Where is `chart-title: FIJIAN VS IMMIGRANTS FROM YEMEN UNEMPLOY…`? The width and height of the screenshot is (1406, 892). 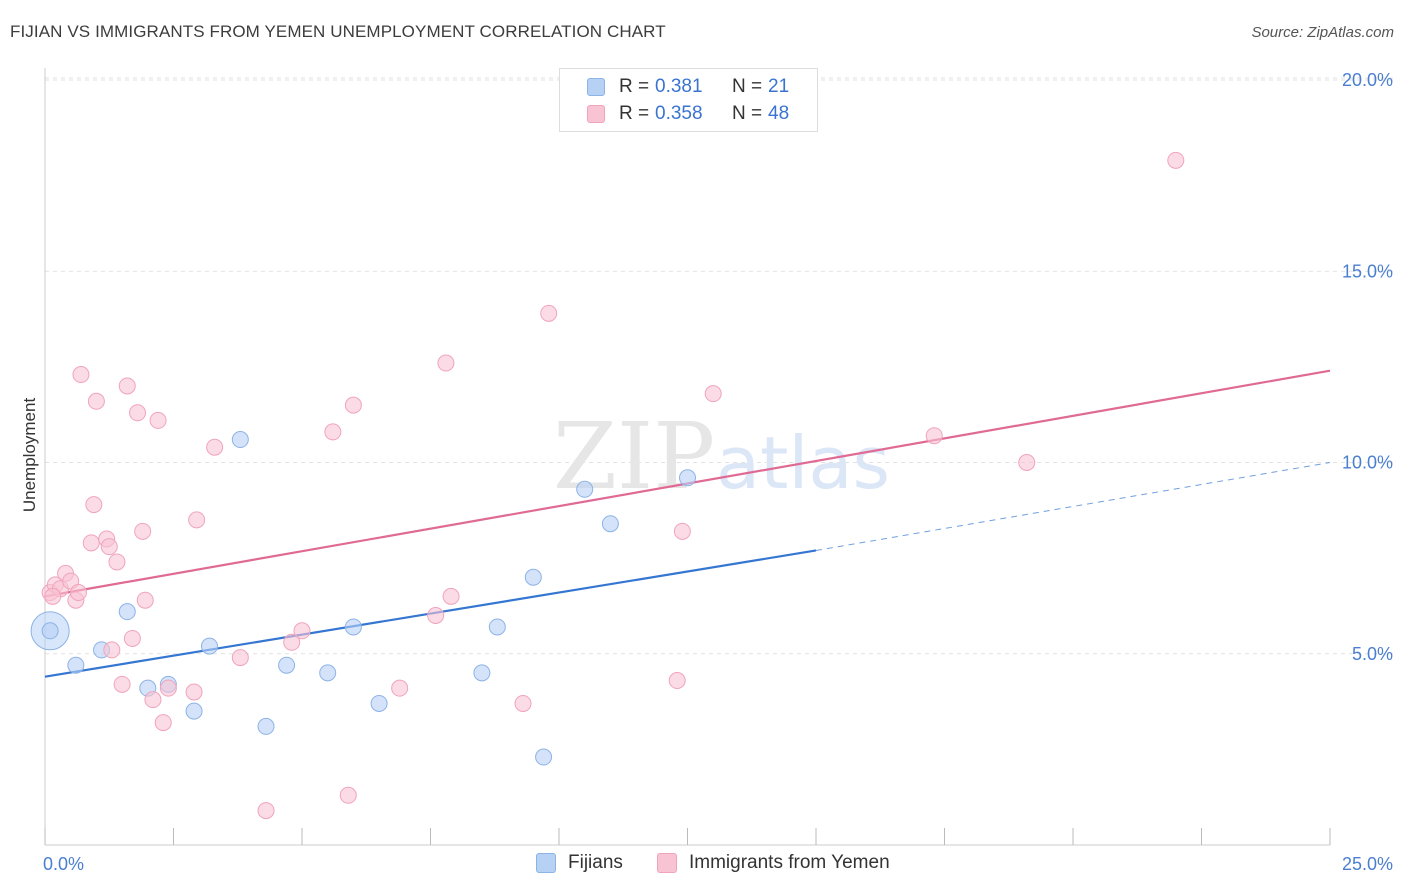
chart-title: FIJIAN VS IMMIGRANTS FROM YEMEN UNEMPLOY… is located at coordinates (338, 31).